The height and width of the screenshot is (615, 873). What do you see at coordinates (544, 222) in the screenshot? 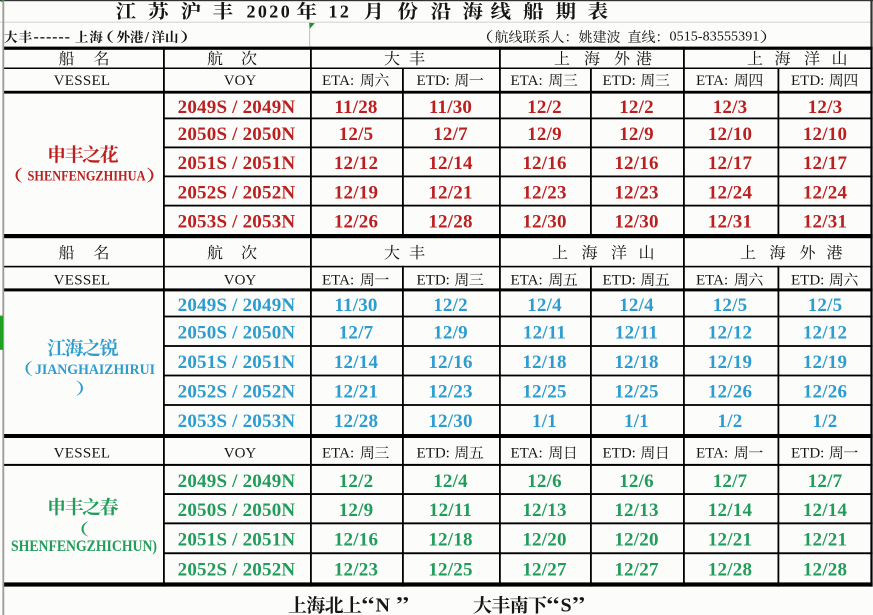
I see `svg-text: 12/30` at bounding box center [544, 222].